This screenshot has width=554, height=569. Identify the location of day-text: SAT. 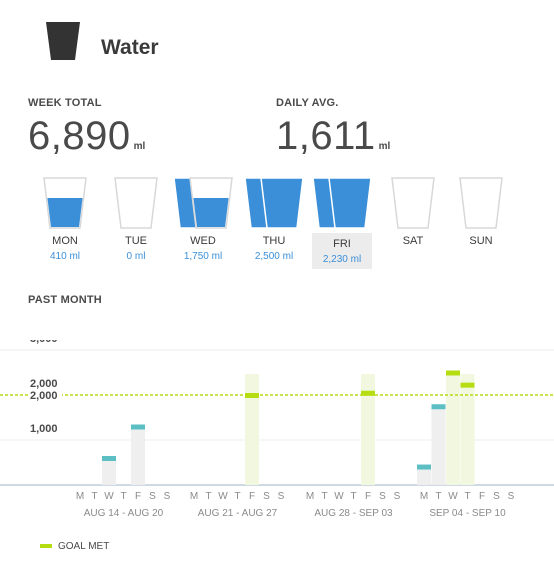
(413, 248).